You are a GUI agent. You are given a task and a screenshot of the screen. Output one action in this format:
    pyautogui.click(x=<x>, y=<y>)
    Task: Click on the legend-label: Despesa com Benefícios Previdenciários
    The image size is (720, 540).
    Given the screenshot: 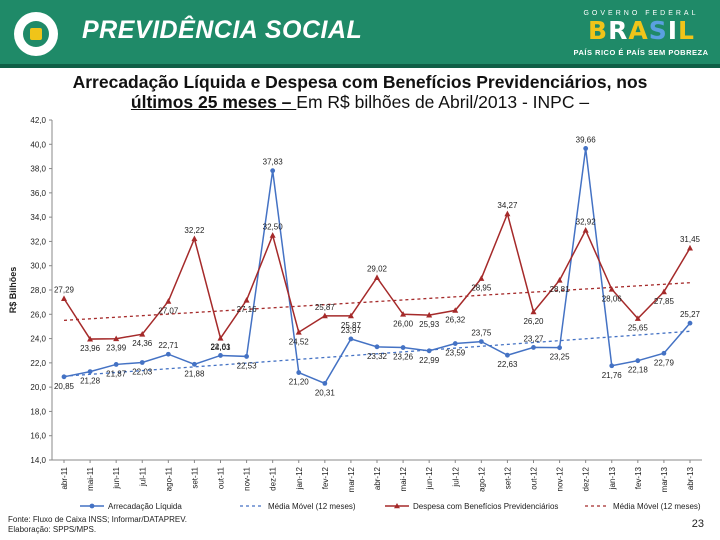 What is the action you would take?
    pyautogui.click(x=485, y=506)
    